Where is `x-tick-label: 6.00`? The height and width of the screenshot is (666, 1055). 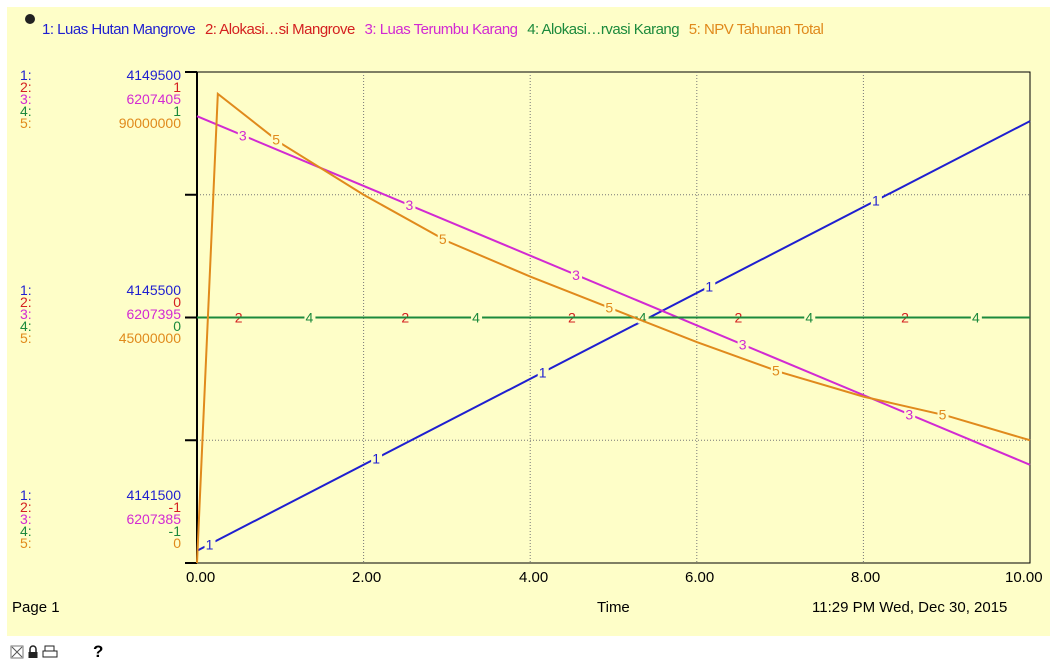 x-tick-label: 6.00 is located at coordinates (700, 577).